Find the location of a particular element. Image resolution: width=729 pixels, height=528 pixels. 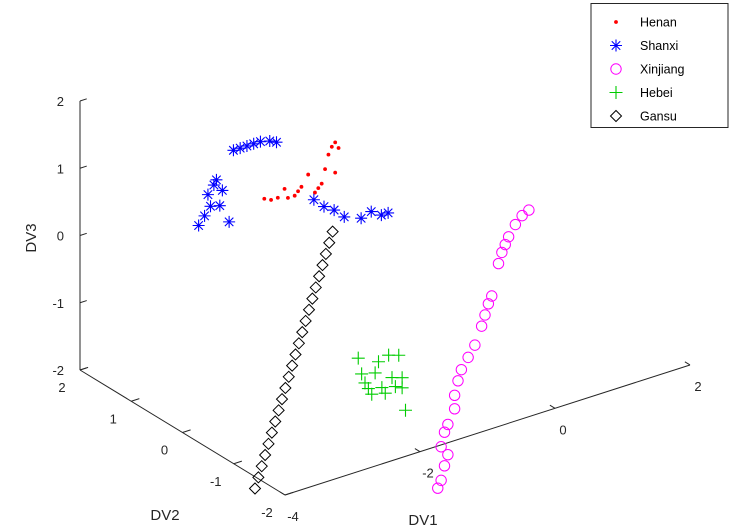

y-tick-label: 0 is located at coordinates (164, 450).